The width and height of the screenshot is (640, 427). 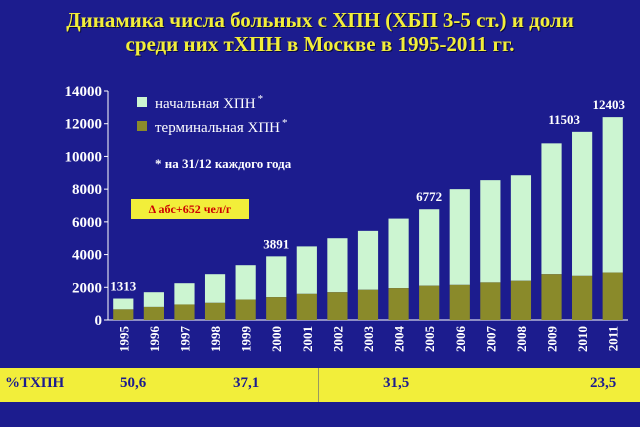 I want to click on legend: начальная ХПН * терминальная ХПН *, so click(x=240, y=117).